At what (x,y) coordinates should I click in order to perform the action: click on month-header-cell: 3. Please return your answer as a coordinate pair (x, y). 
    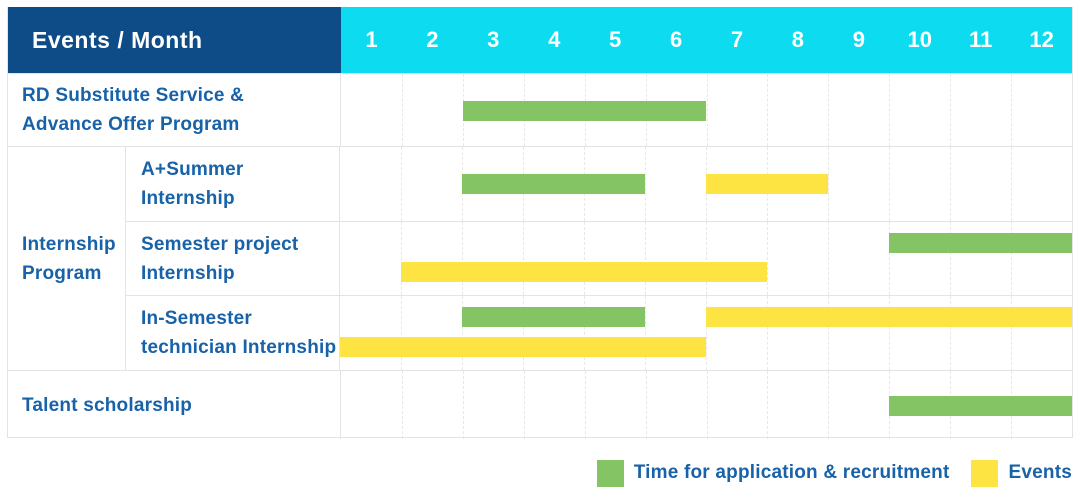
    Looking at the image, I should click on (493, 39).